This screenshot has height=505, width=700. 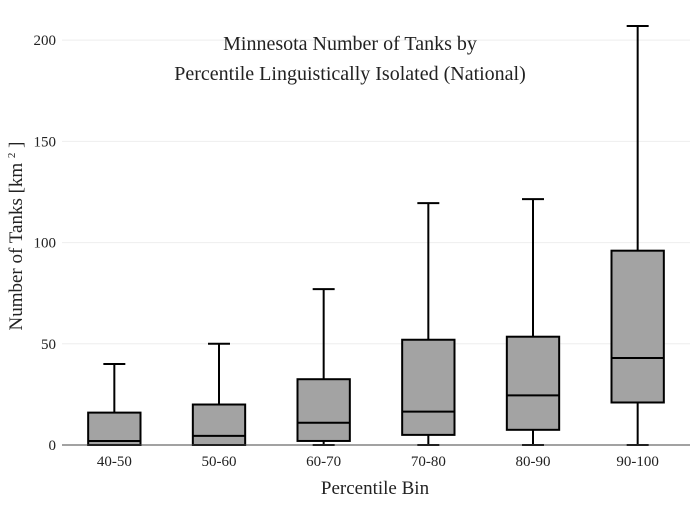 I want to click on y-axis-unit-superscript: 2, so click(x=12, y=156).